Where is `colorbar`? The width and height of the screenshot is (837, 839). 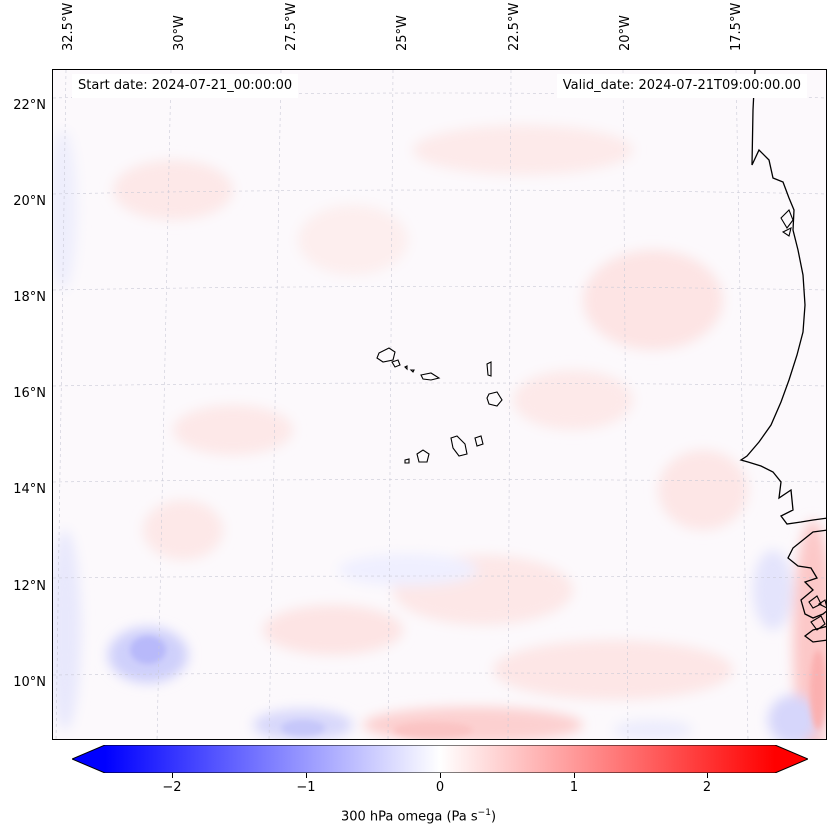
colorbar is located at coordinates (440, 759).